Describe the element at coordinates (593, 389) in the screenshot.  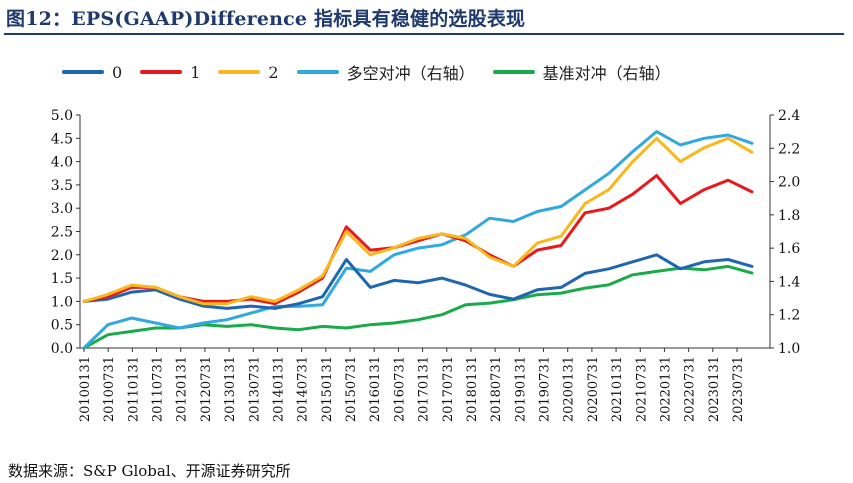
I see `x-tick-label: 20200731` at that location.